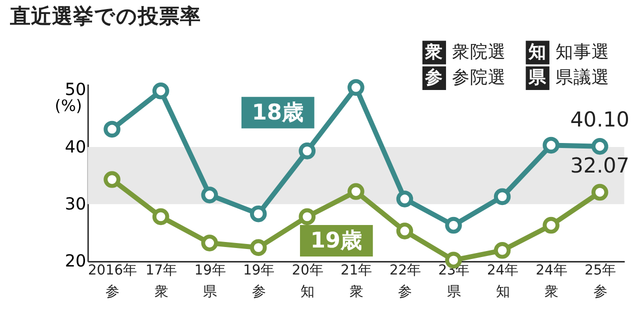  What do you see at coordinates (75, 204) in the screenshot?
I see `y-tick-label: 30` at bounding box center [75, 204].